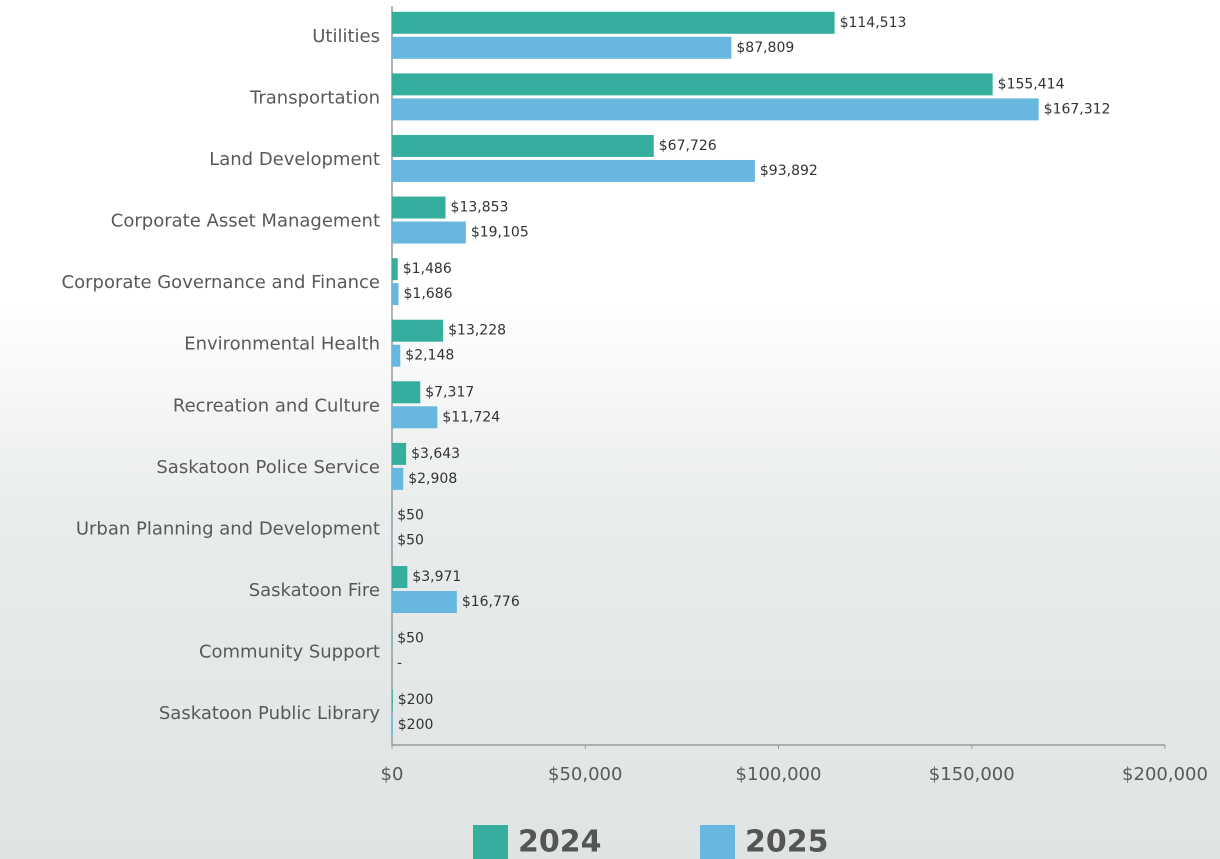  I want to click on category-label: Saskatoon Public Library, so click(269, 713).